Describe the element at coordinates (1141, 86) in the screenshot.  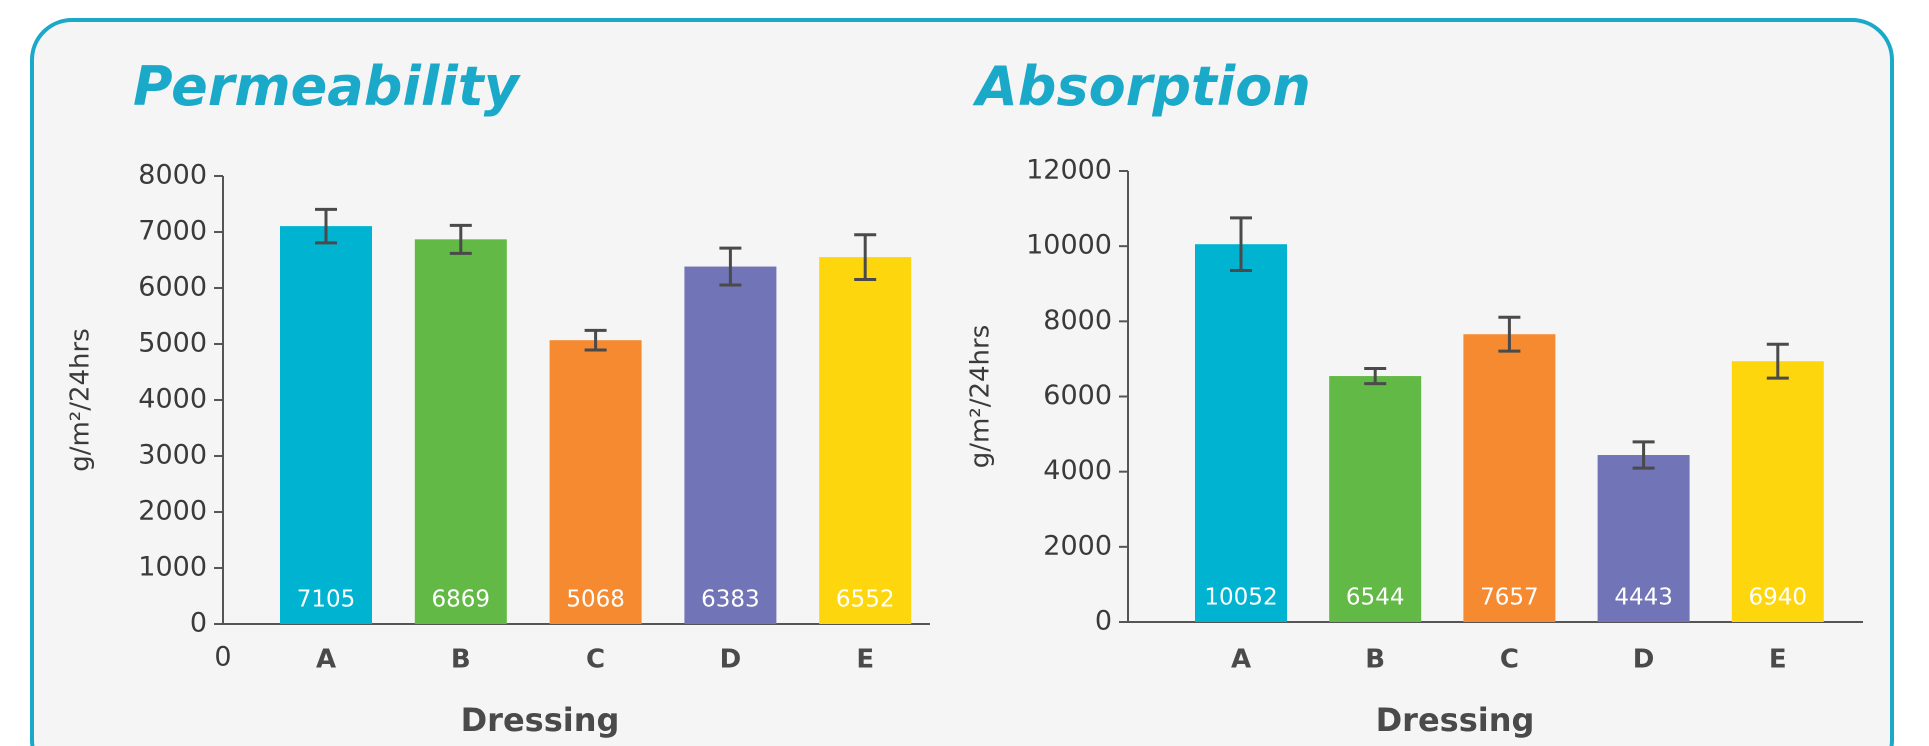
I see `chart-title: Absorption` at that location.